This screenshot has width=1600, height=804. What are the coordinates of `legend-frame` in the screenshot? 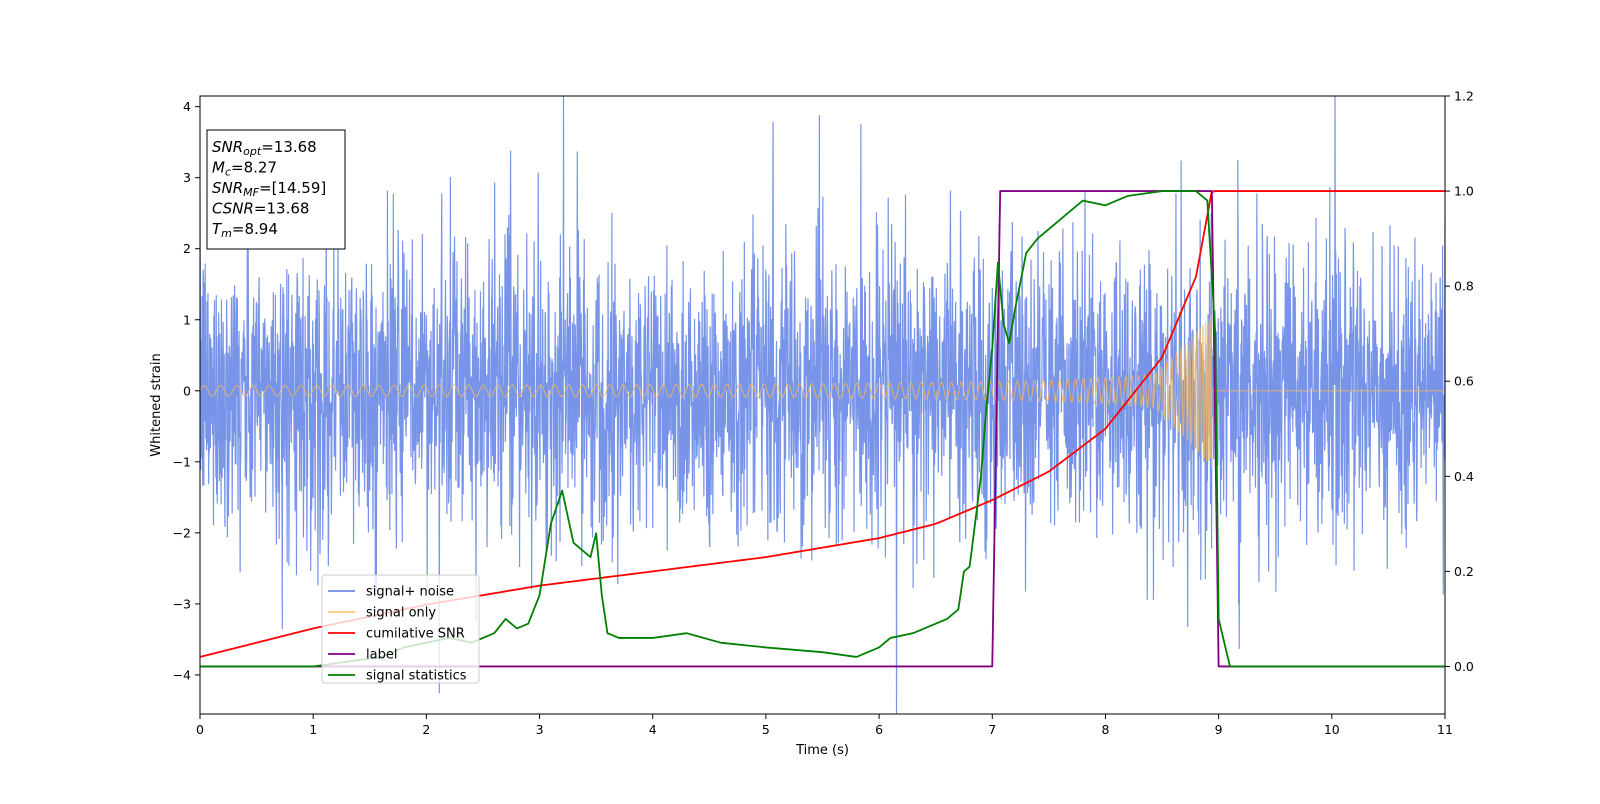 It's located at (400, 629).